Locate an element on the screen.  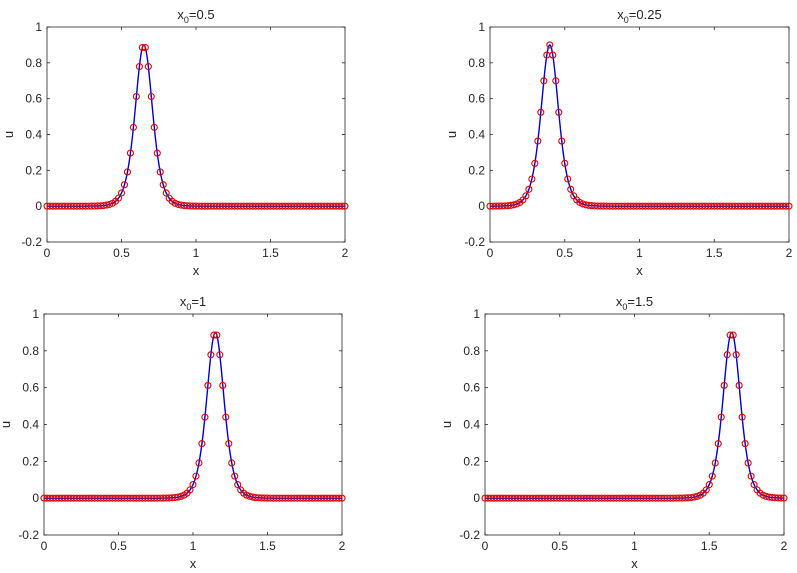
title-suffix: =1.5 is located at coordinates (640, 301).